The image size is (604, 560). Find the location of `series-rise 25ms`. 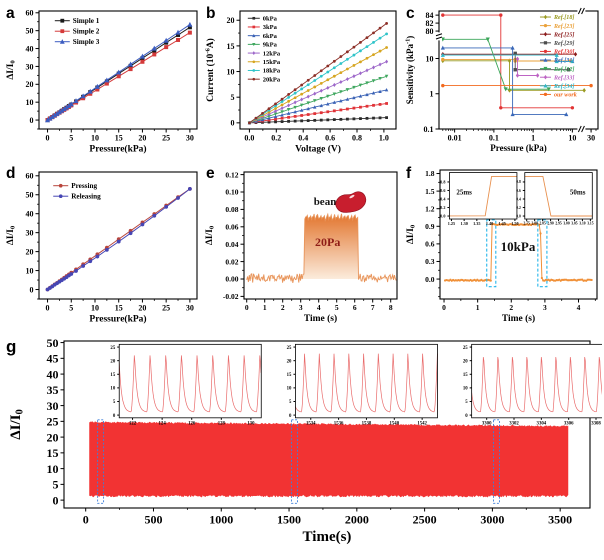

series-rise 25ms is located at coordinates (483, 196).